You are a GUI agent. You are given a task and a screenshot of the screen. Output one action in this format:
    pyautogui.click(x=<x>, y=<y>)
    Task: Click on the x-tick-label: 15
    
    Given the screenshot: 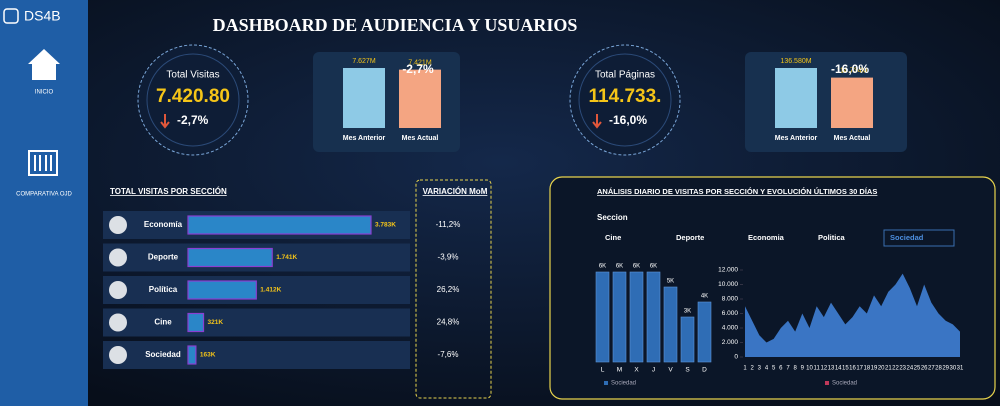 What is the action you would take?
    pyautogui.click(x=845, y=369)
    